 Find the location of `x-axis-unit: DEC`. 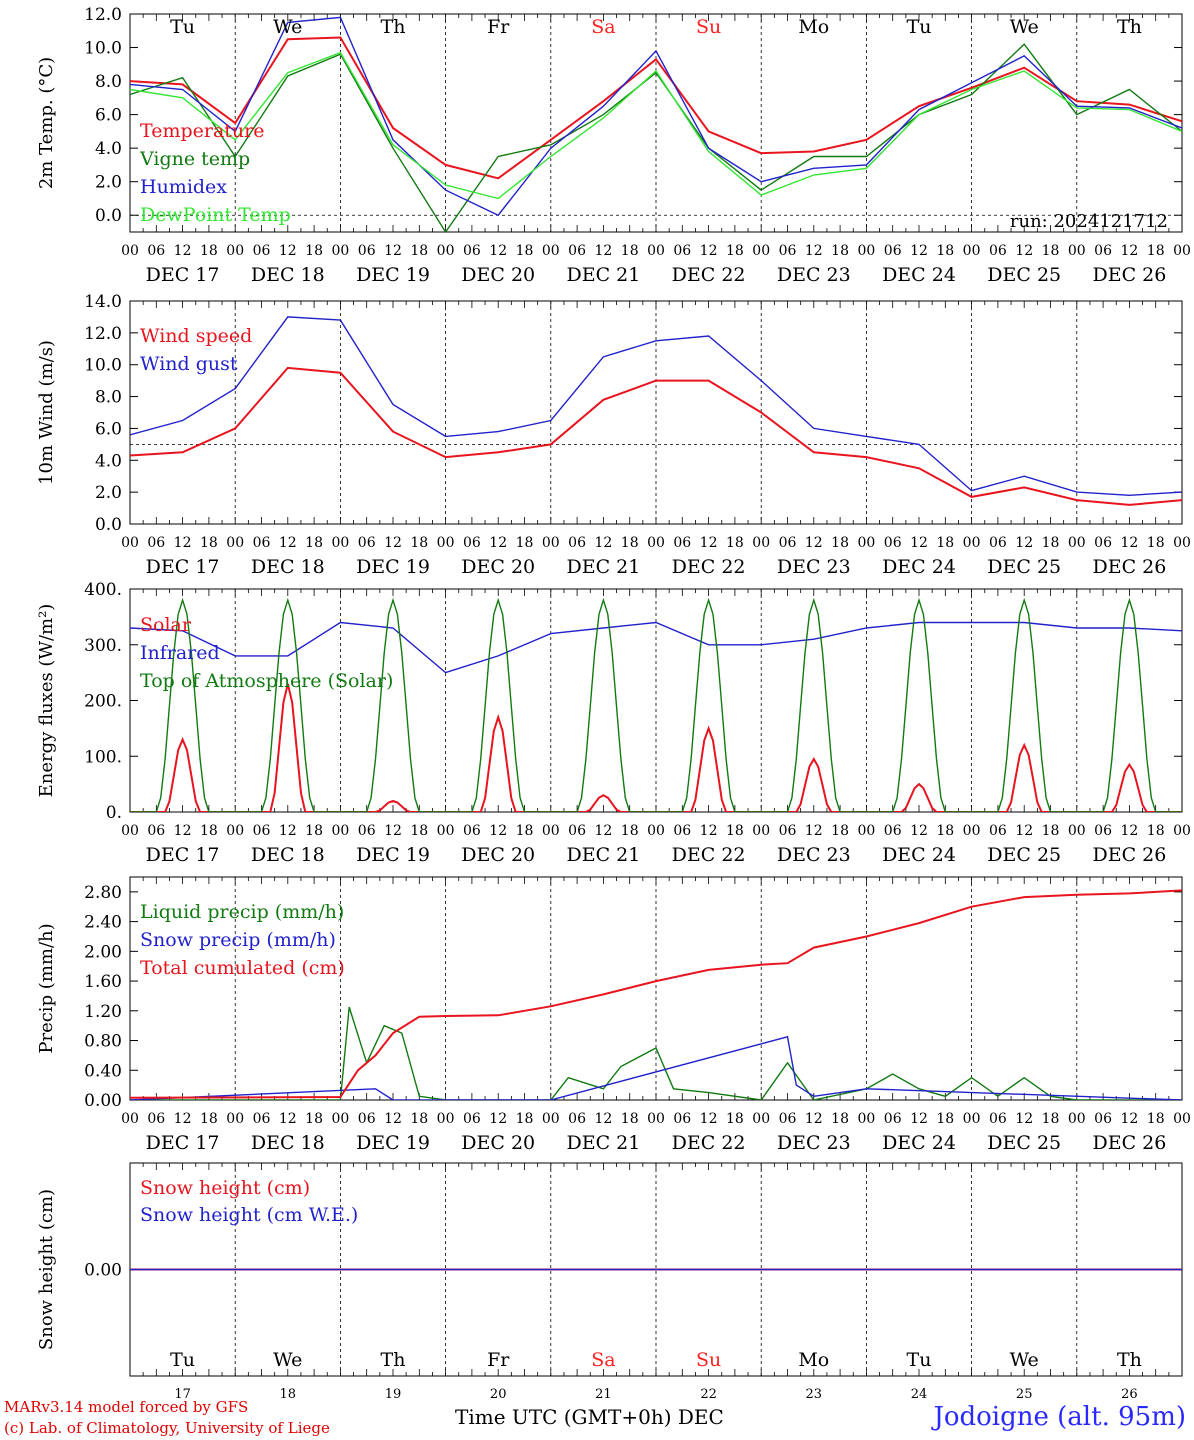

x-axis-unit: DEC is located at coordinates (700, 1417).